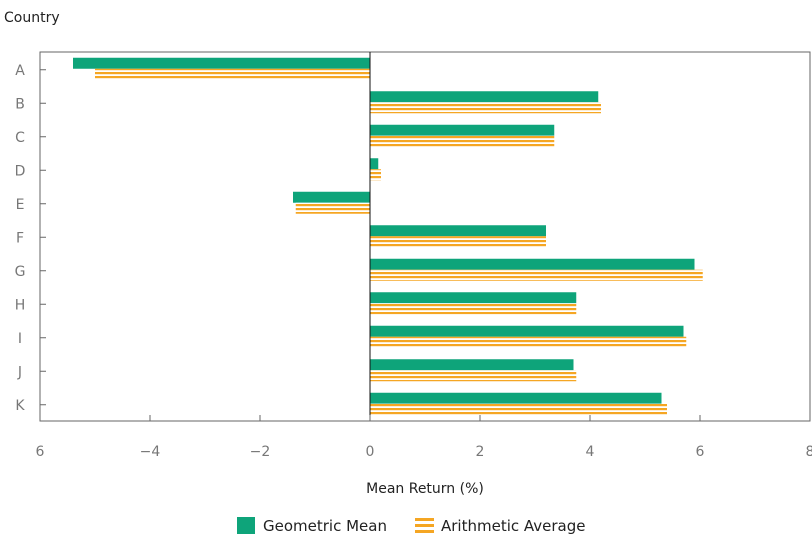  I want to click on category-label-j: J, so click(19, 372).